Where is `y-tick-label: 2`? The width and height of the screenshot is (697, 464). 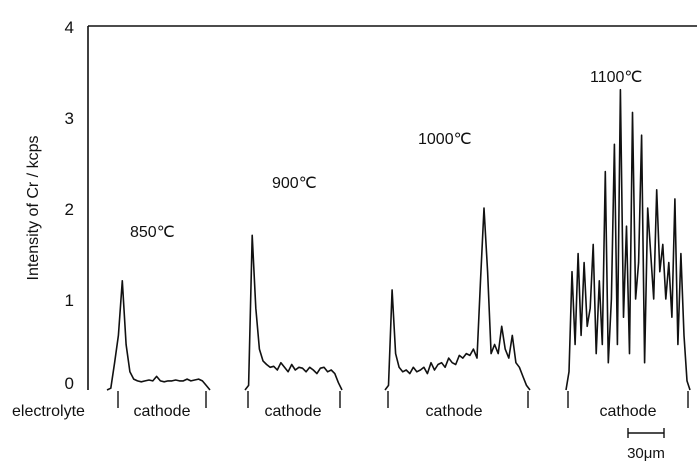
y-tick-label: 2 is located at coordinates (69, 209).